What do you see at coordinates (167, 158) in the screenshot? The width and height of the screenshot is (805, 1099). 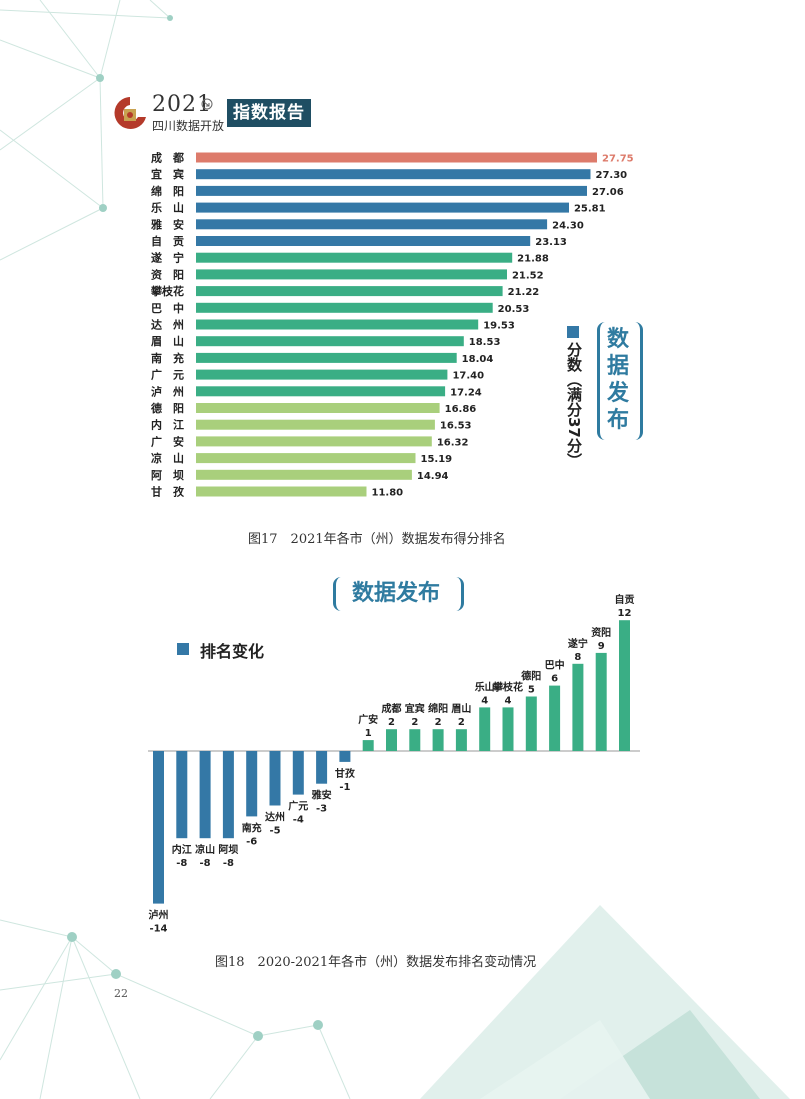 I see `category-label: 成 都` at bounding box center [167, 158].